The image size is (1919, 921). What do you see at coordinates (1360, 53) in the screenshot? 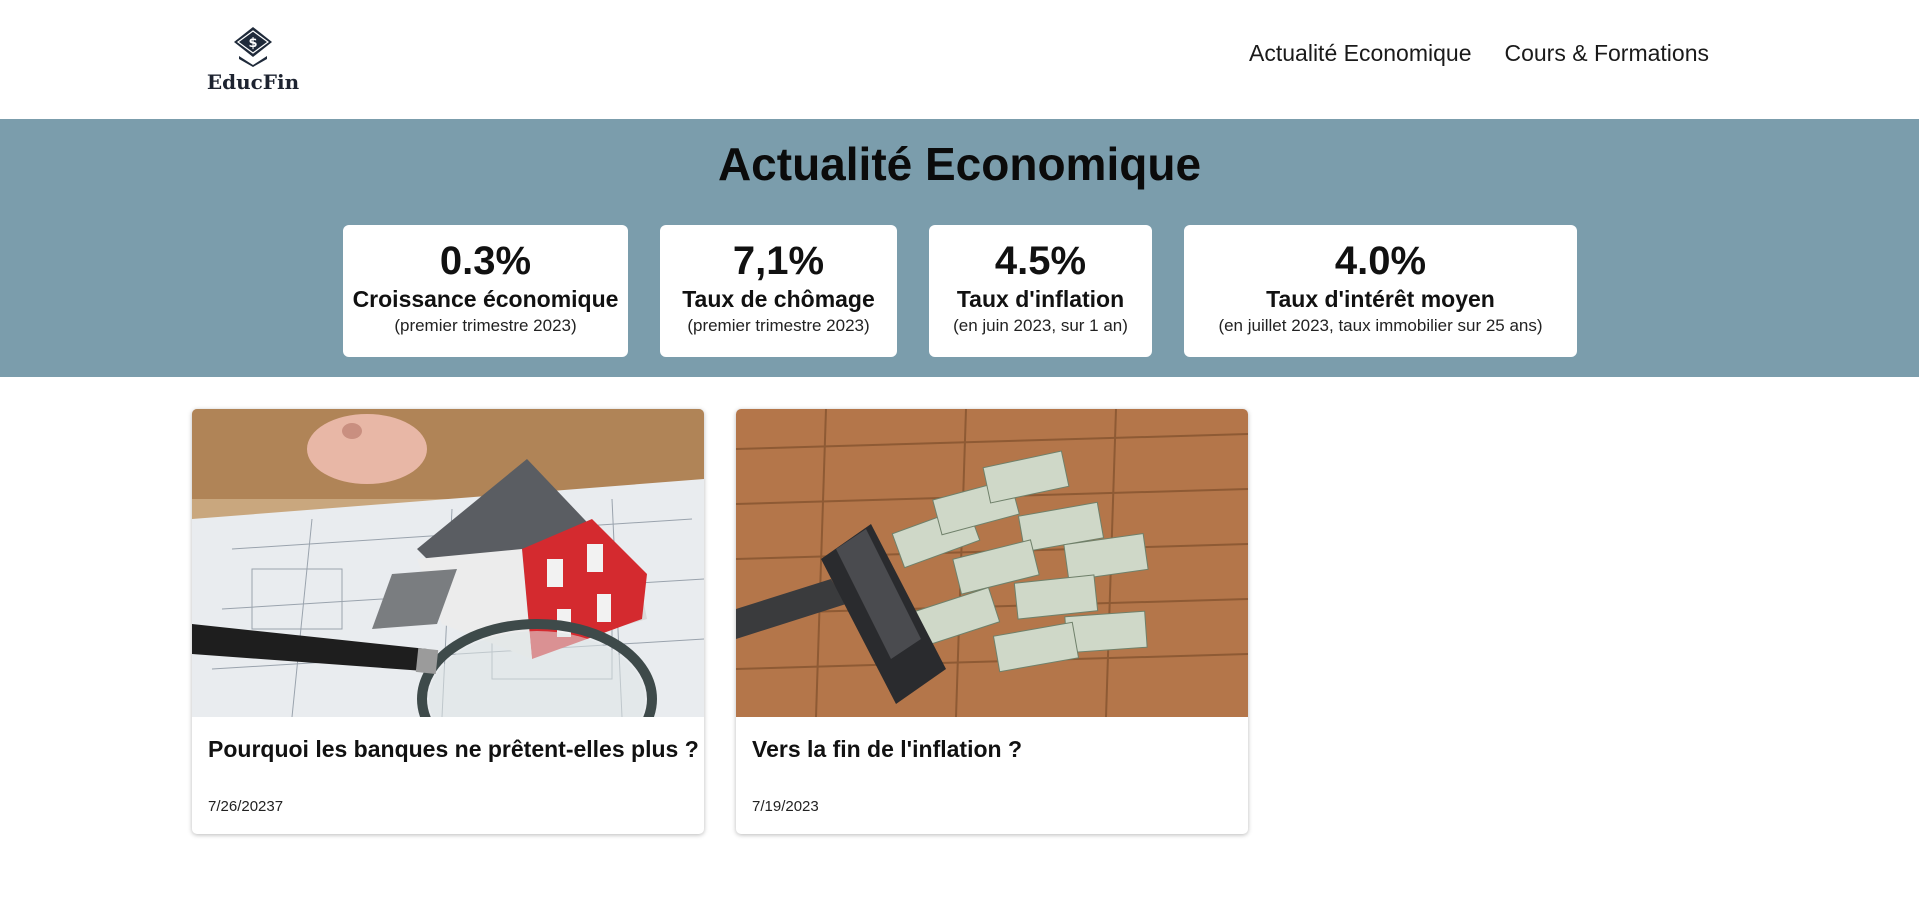
I see `nav-link-actualite: Actualité Economique` at bounding box center [1360, 53].